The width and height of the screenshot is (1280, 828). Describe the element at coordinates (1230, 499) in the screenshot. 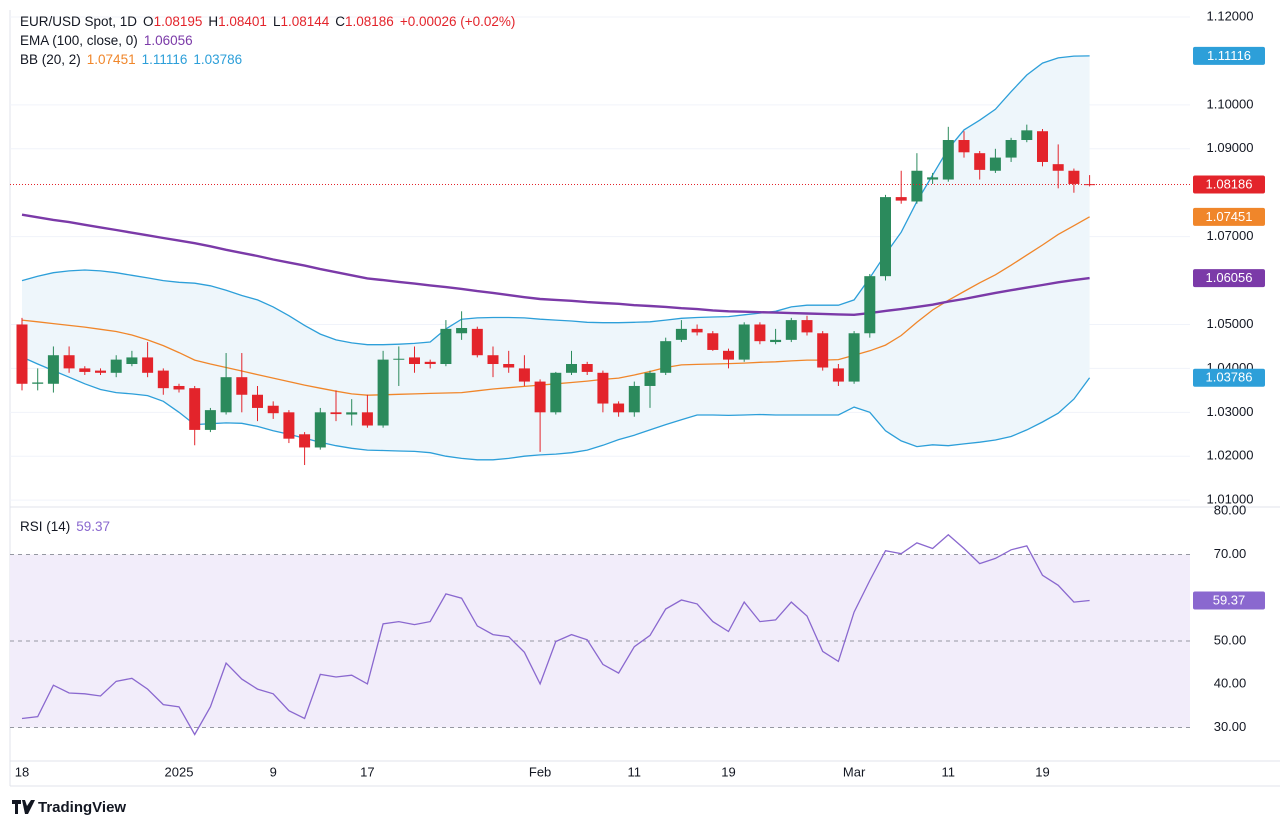

I see `y-tick-label: 1.01000` at that location.